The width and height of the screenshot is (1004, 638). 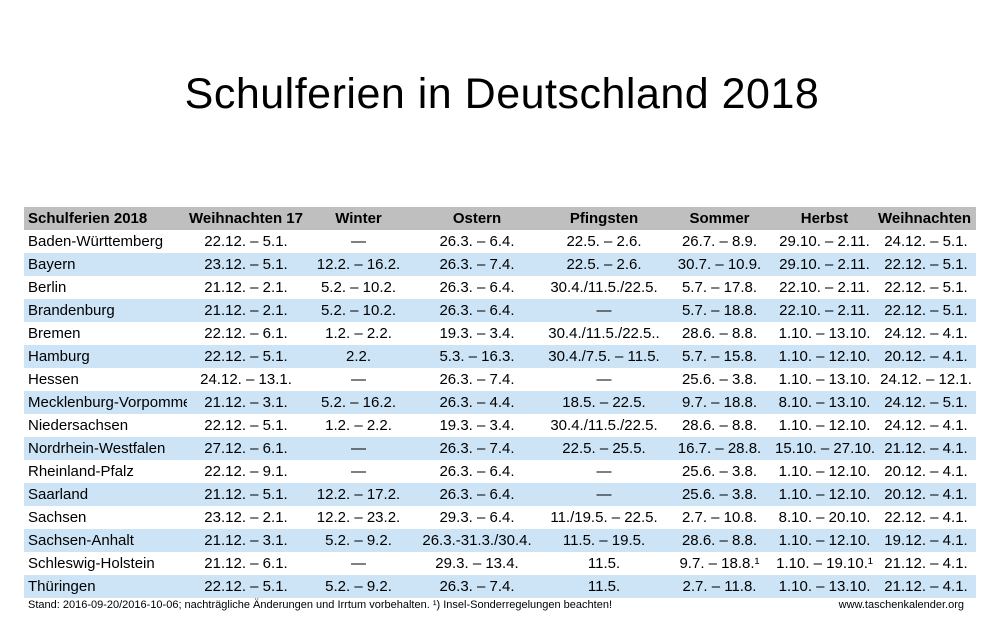 I want to click on state-name-cell: Niedersachsen, so click(x=105, y=425).